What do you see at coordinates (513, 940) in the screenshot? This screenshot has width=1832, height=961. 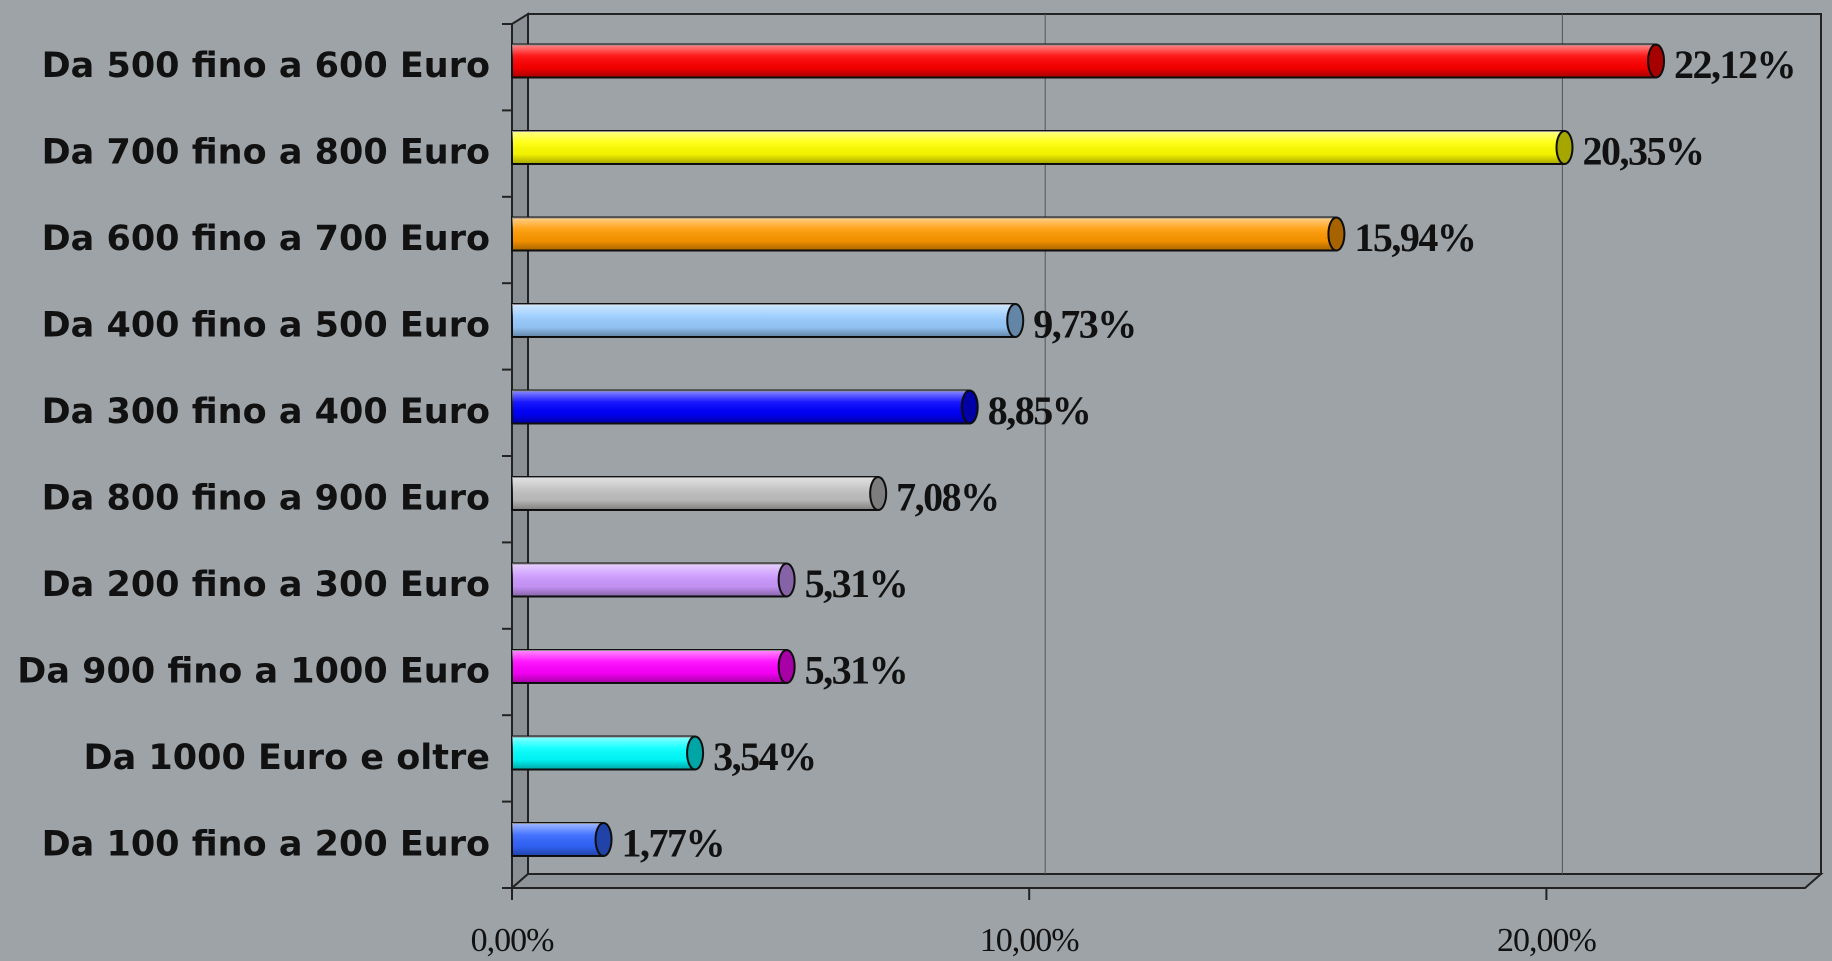 I see `x-tick-label: 0,00%` at bounding box center [513, 940].